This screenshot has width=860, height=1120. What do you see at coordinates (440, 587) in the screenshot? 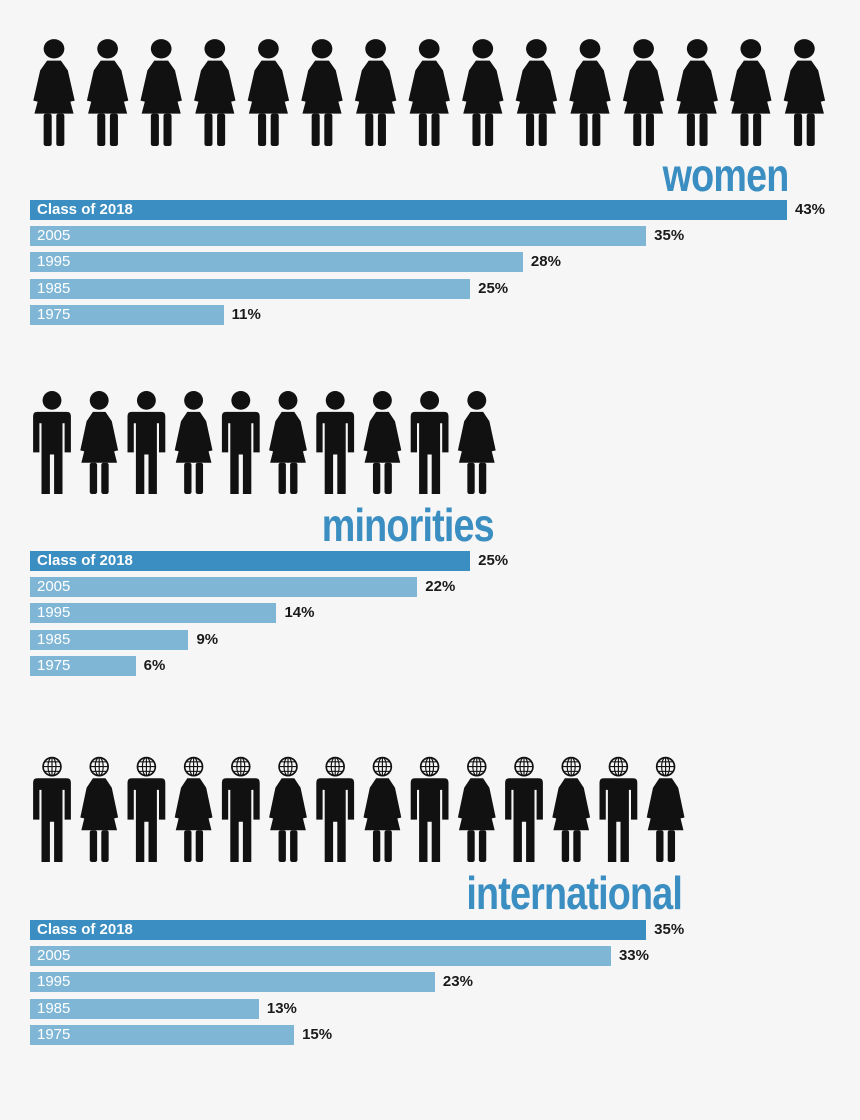
I see `bar-value-label: 22%` at bounding box center [440, 587].